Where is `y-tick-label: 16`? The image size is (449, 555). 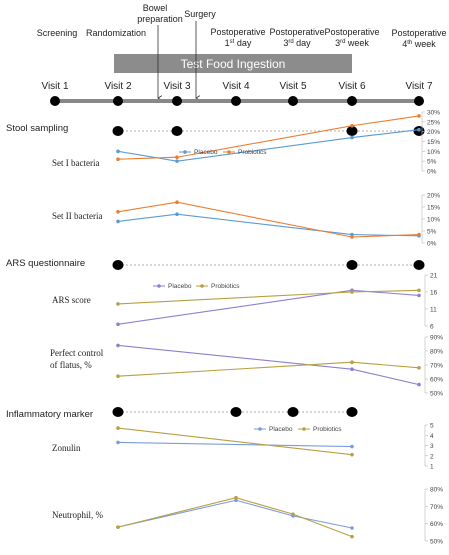 y-tick-label: 16 is located at coordinates (434, 293).